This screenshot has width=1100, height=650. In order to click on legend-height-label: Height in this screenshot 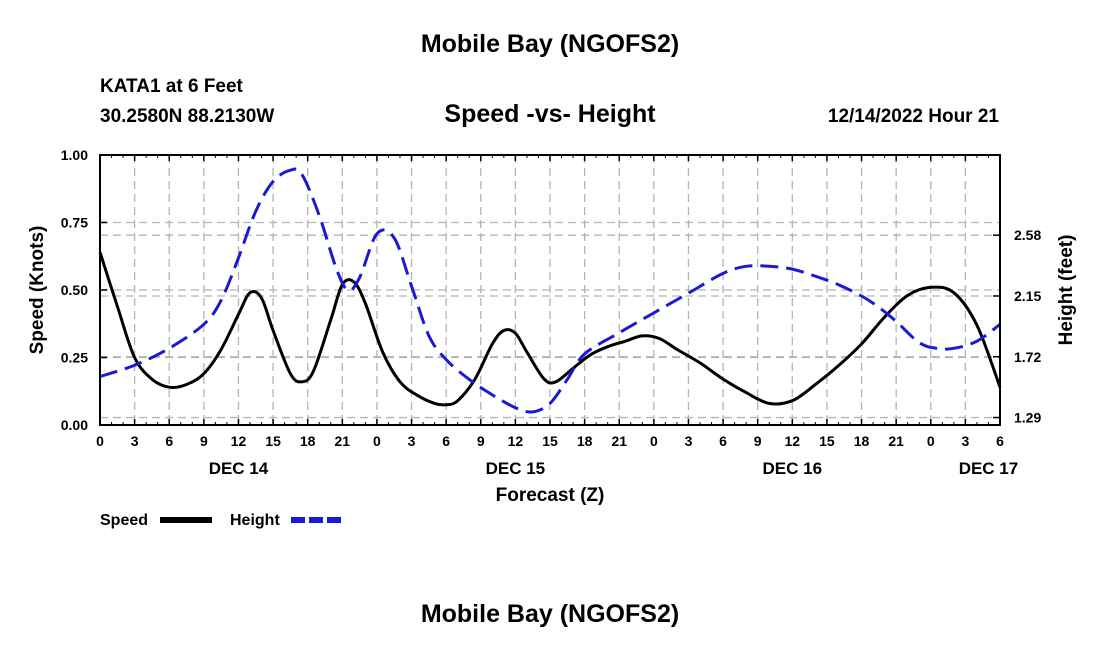, I will do `click(255, 520)`.